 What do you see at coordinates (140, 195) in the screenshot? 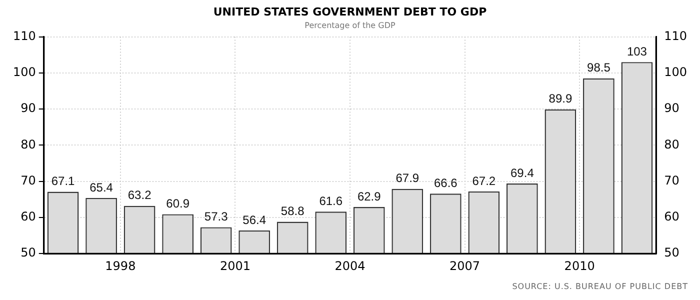
I see `data-label: 63.2` at bounding box center [140, 195].